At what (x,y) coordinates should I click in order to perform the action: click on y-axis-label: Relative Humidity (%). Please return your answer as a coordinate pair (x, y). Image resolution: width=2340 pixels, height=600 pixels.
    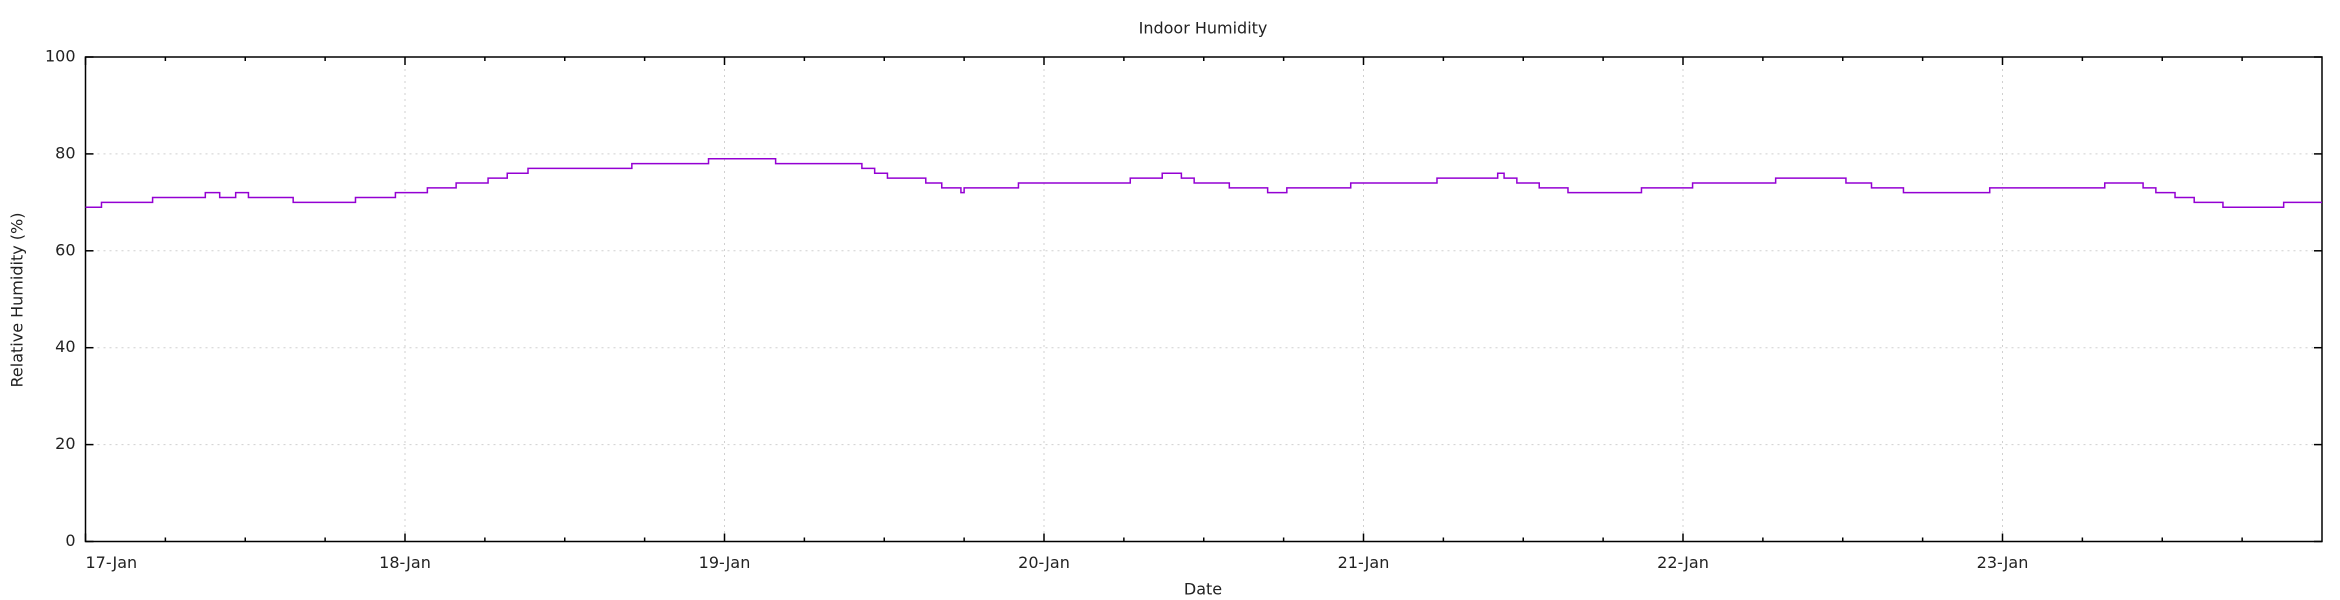
    Looking at the image, I should click on (17, 300).